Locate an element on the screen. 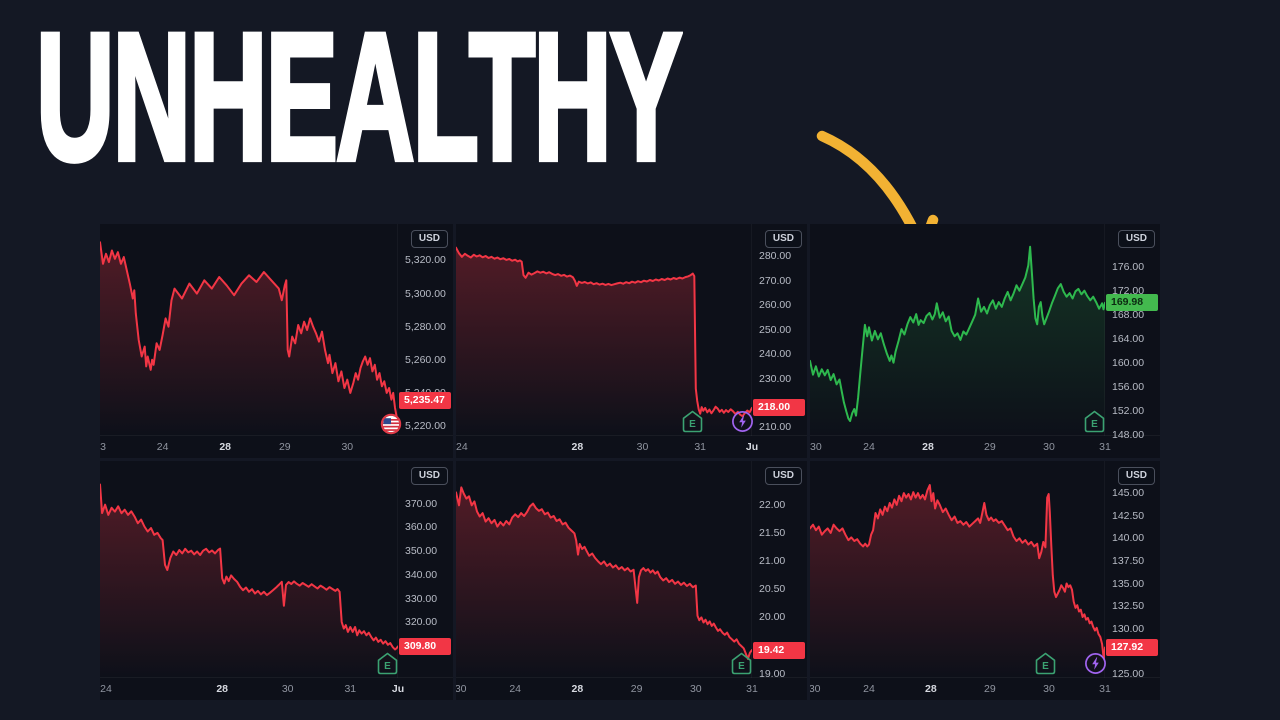 This screenshot has height=720, width=1280. y-axis-tick: 152.00 is located at coordinates (1128, 410).